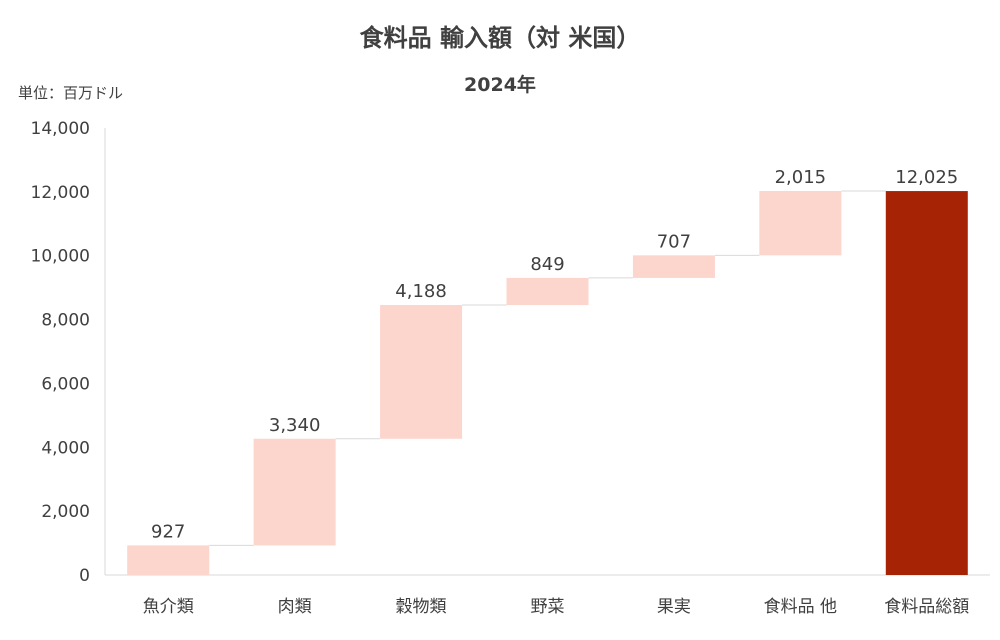 Image resolution: width=1000 pixels, height=640 pixels. What do you see at coordinates (926, 383) in the screenshot?
I see `total-bar` at bounding box center [926, 383].